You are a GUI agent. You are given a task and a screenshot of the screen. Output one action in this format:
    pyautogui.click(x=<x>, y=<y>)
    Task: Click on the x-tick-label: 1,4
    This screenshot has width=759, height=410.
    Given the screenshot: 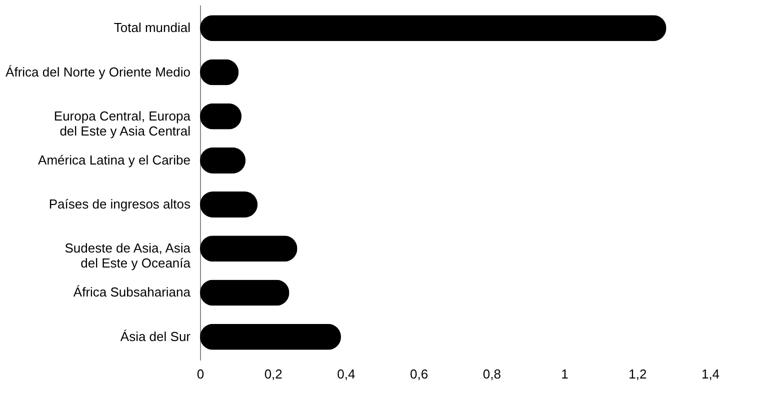 What is the action you would take?
    pyautogui.click(x=710, y=374)
    